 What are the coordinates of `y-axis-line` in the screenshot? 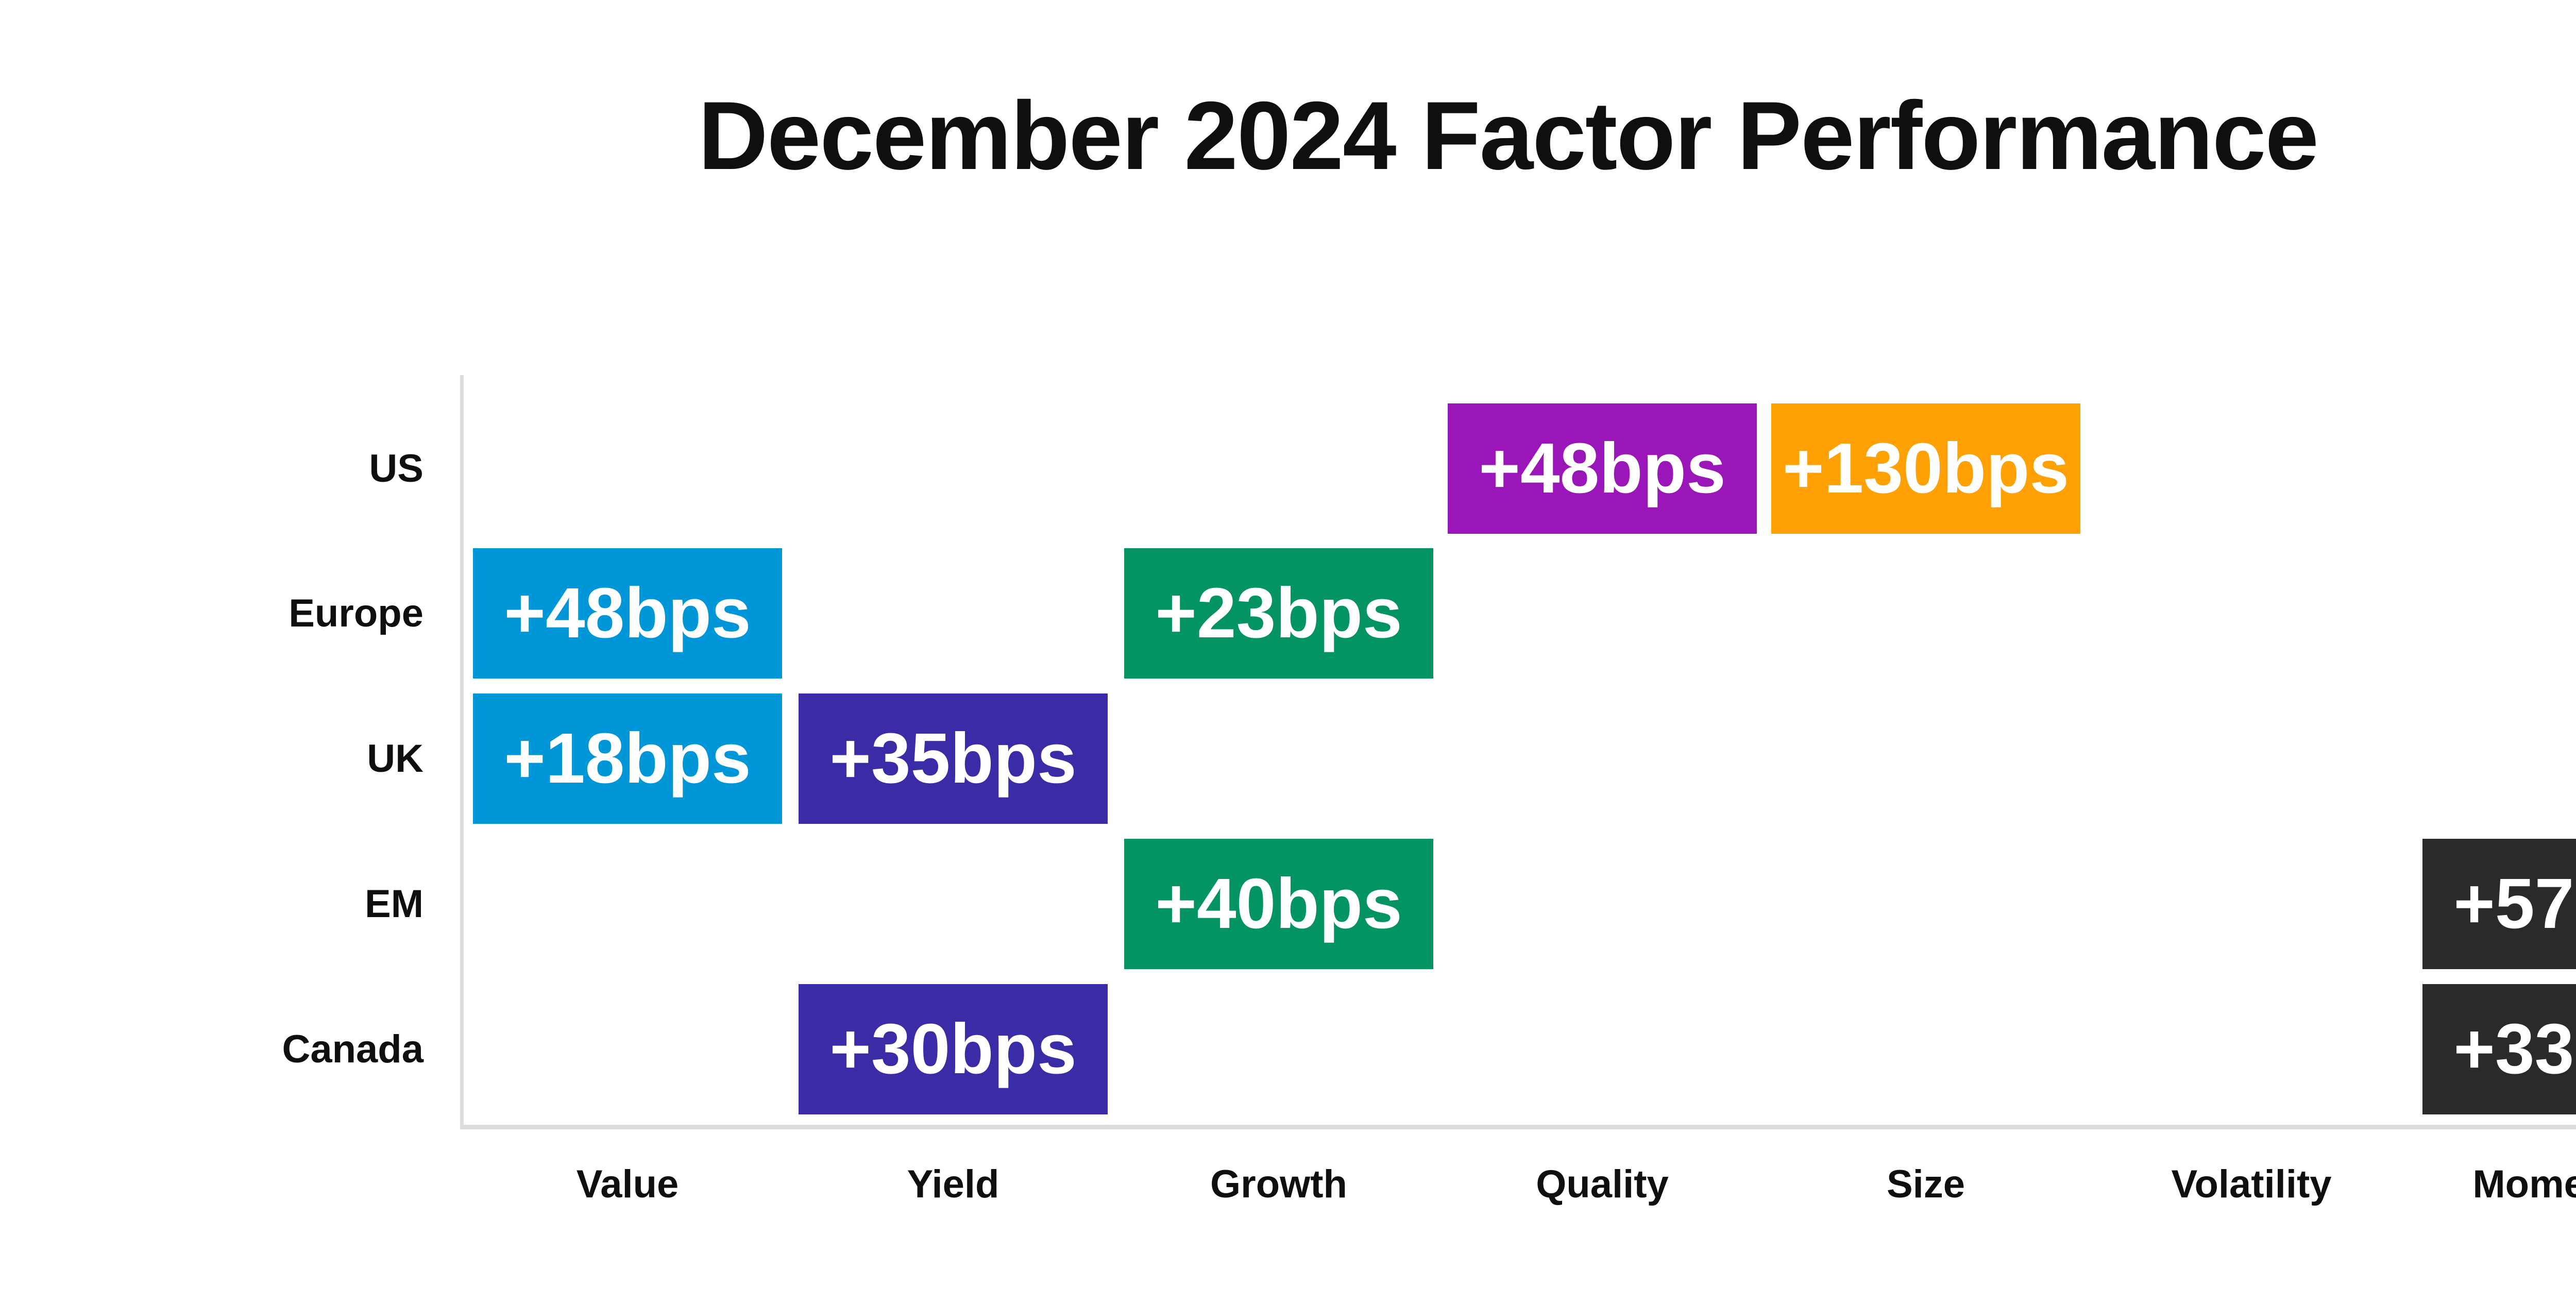 It's located at (462, 750).